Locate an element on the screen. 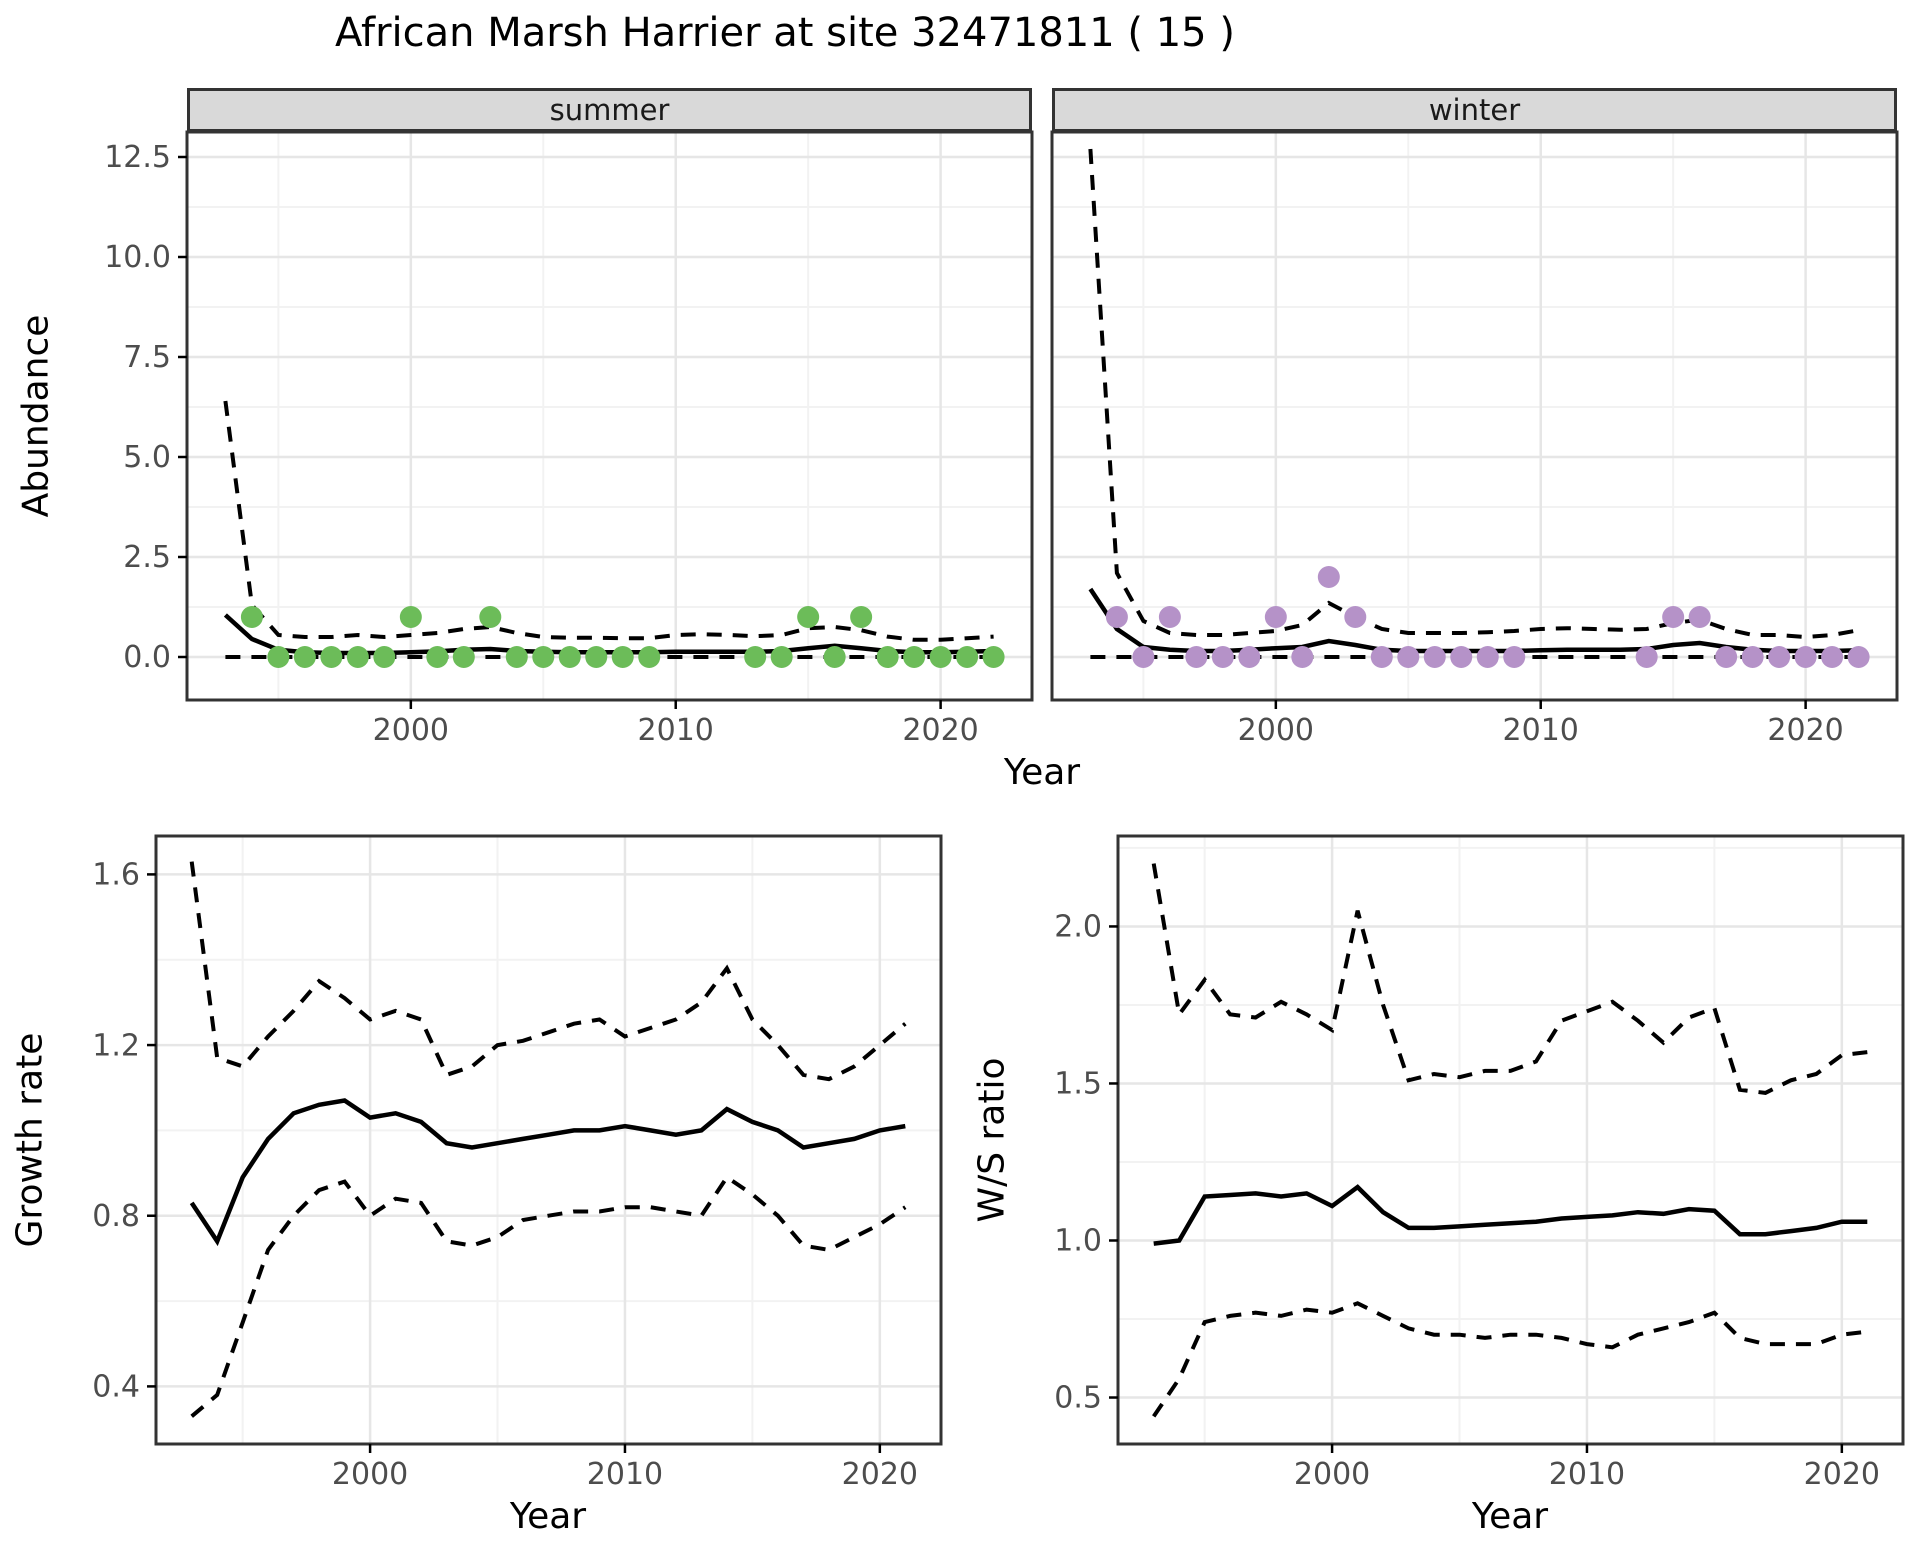  y-tick-label: 1.5 is located at coordinates (1078, 1084).